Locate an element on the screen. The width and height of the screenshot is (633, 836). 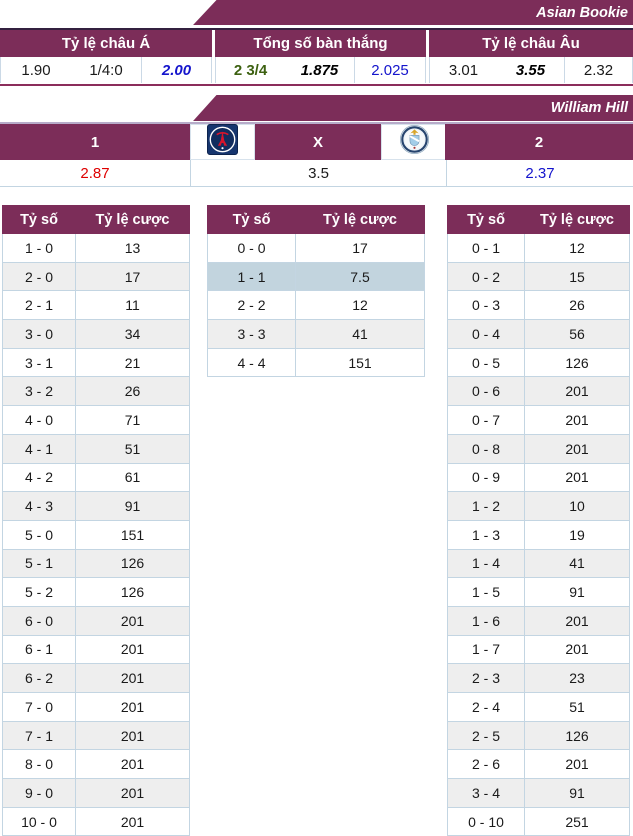
draw-header: X is located at coordinates (318, 142).